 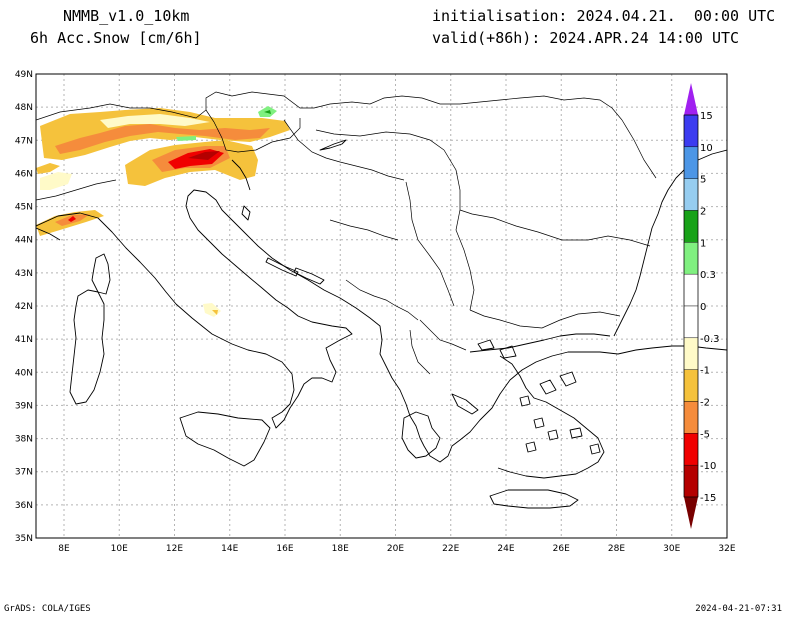 I want to click on colorbar-label: 0.3, so click(x=708, y=275).